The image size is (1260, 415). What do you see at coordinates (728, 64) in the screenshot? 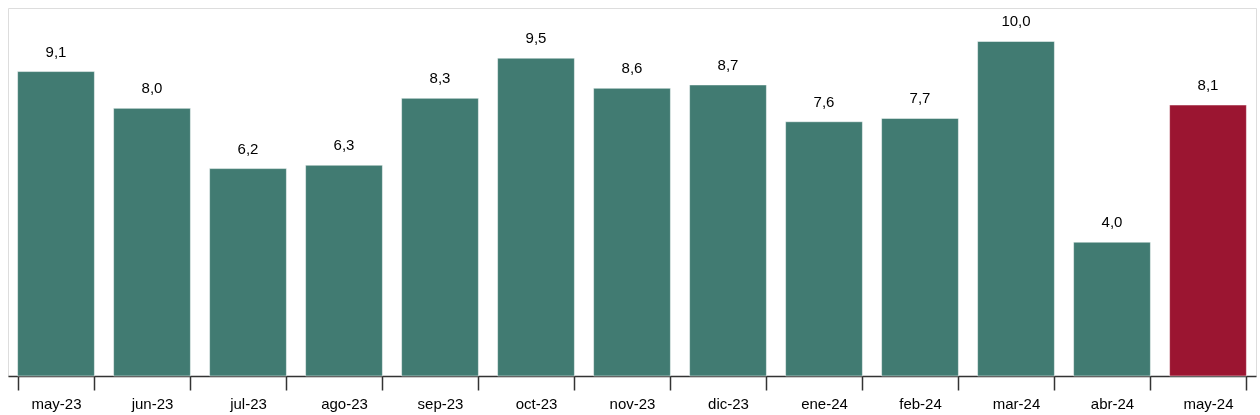
I see `data-label: 8,7` at bounding box center [728, 64].